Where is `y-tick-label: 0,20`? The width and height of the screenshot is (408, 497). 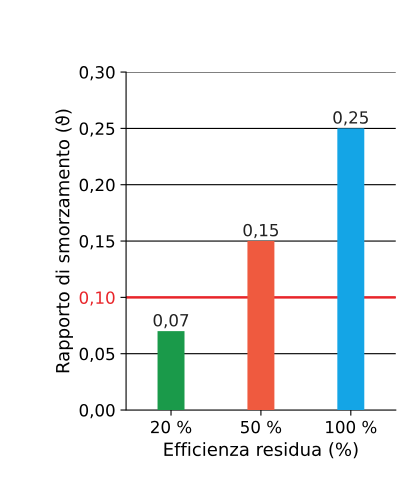
y-tick-label: 0,20 is located at coordinates (97, 185).